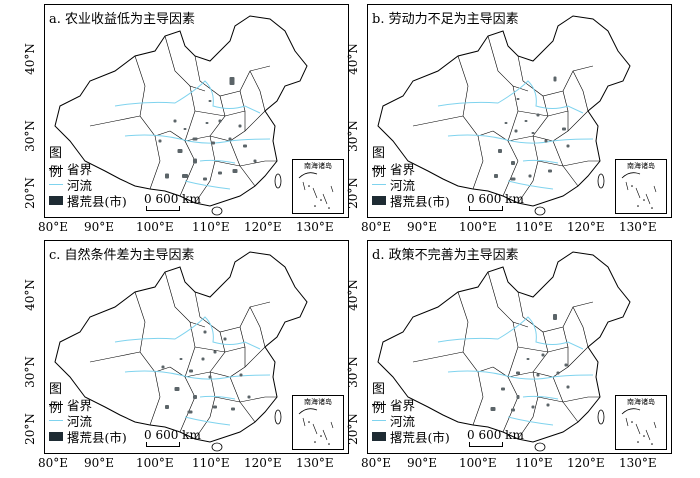  I want to click on legend-item: 省界, so click(70, 404).